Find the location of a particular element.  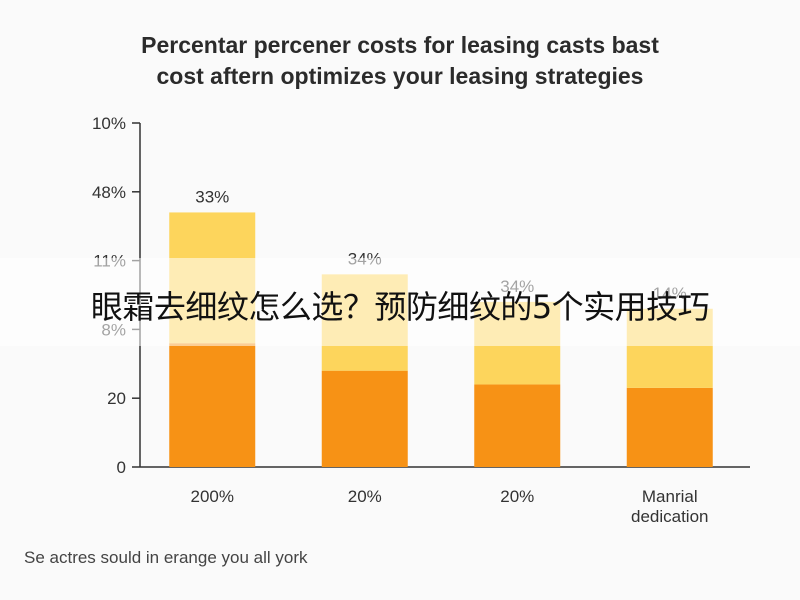

x-tick-label: Manrial is located at coordinates (670, 496).